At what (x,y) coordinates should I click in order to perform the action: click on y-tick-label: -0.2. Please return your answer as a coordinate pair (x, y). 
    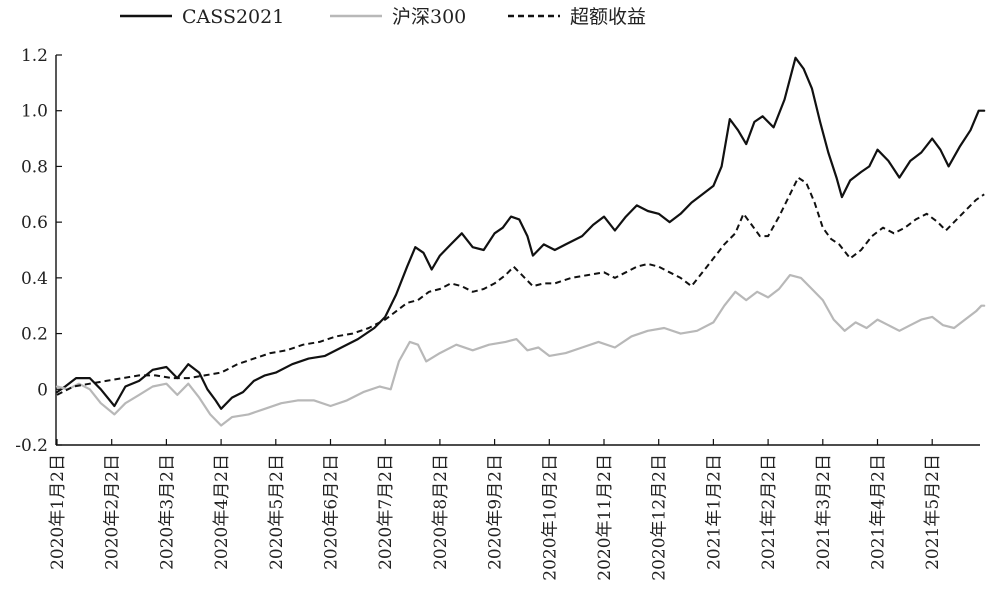
    Looking at the image, I should click on (31, 446).